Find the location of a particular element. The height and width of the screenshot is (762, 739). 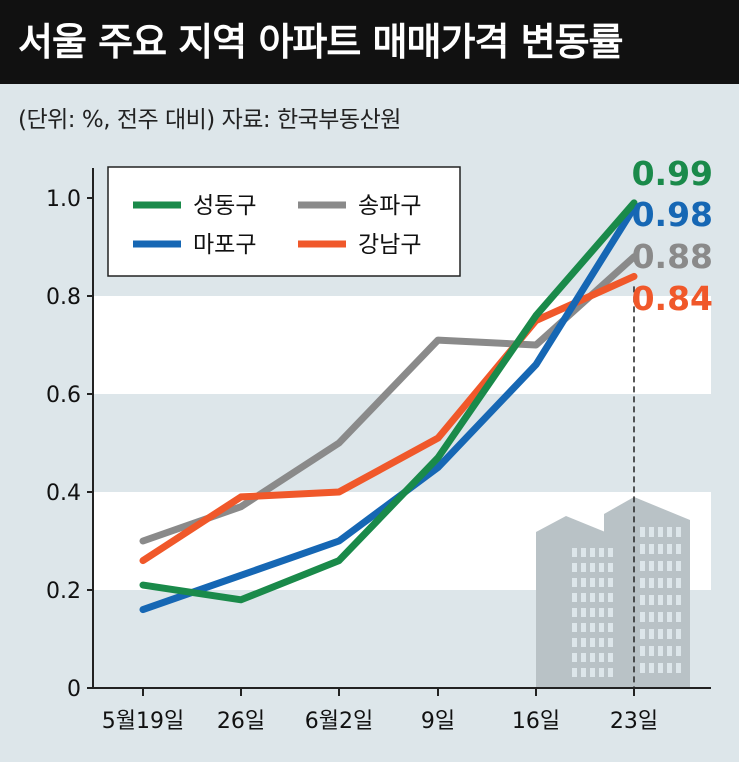

y-tick-label: 1.0 is located at coordinates (63, 199).